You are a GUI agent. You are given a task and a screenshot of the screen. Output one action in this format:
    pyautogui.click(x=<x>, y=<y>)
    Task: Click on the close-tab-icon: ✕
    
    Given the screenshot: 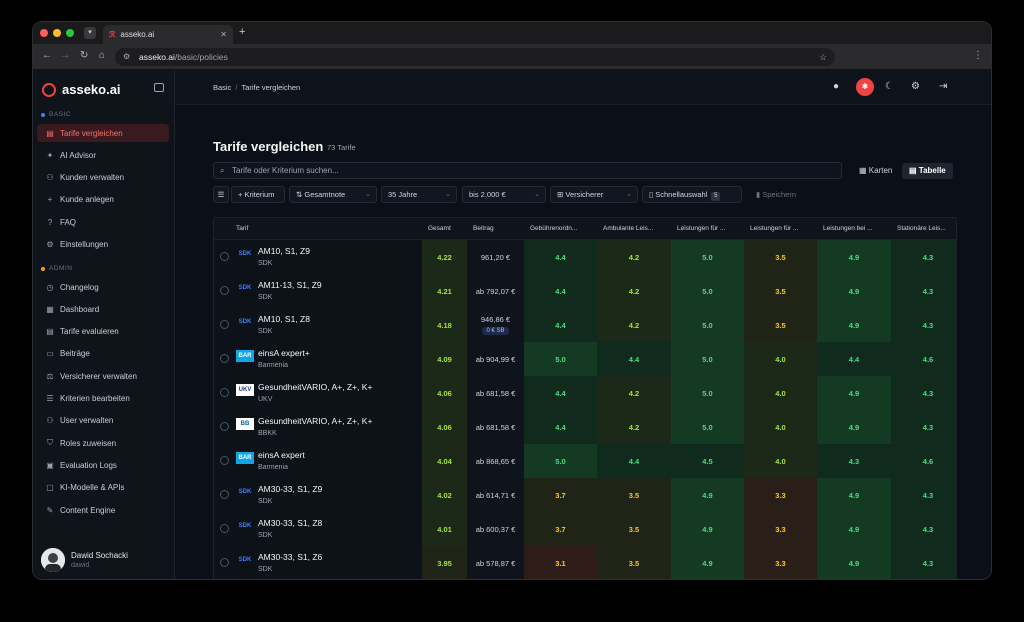 What is the action you would take?
    pyautogui.click(x=223, y=34)
    